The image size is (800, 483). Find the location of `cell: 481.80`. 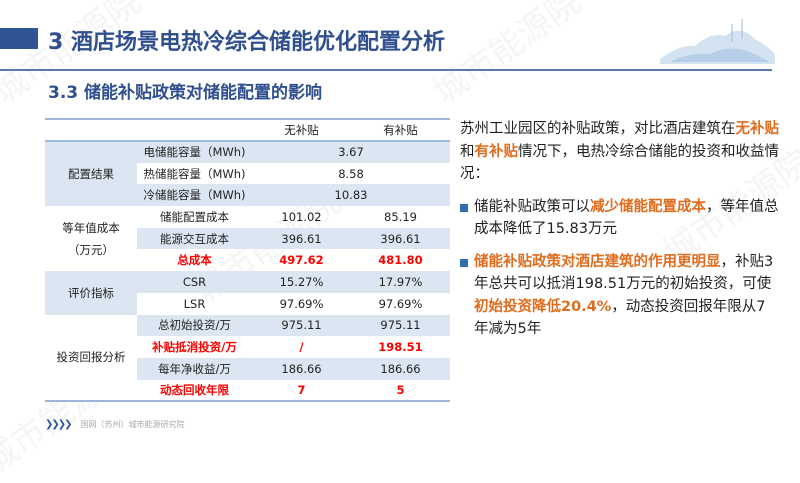

cell: 481.80 is located at coordinates (400, 260).